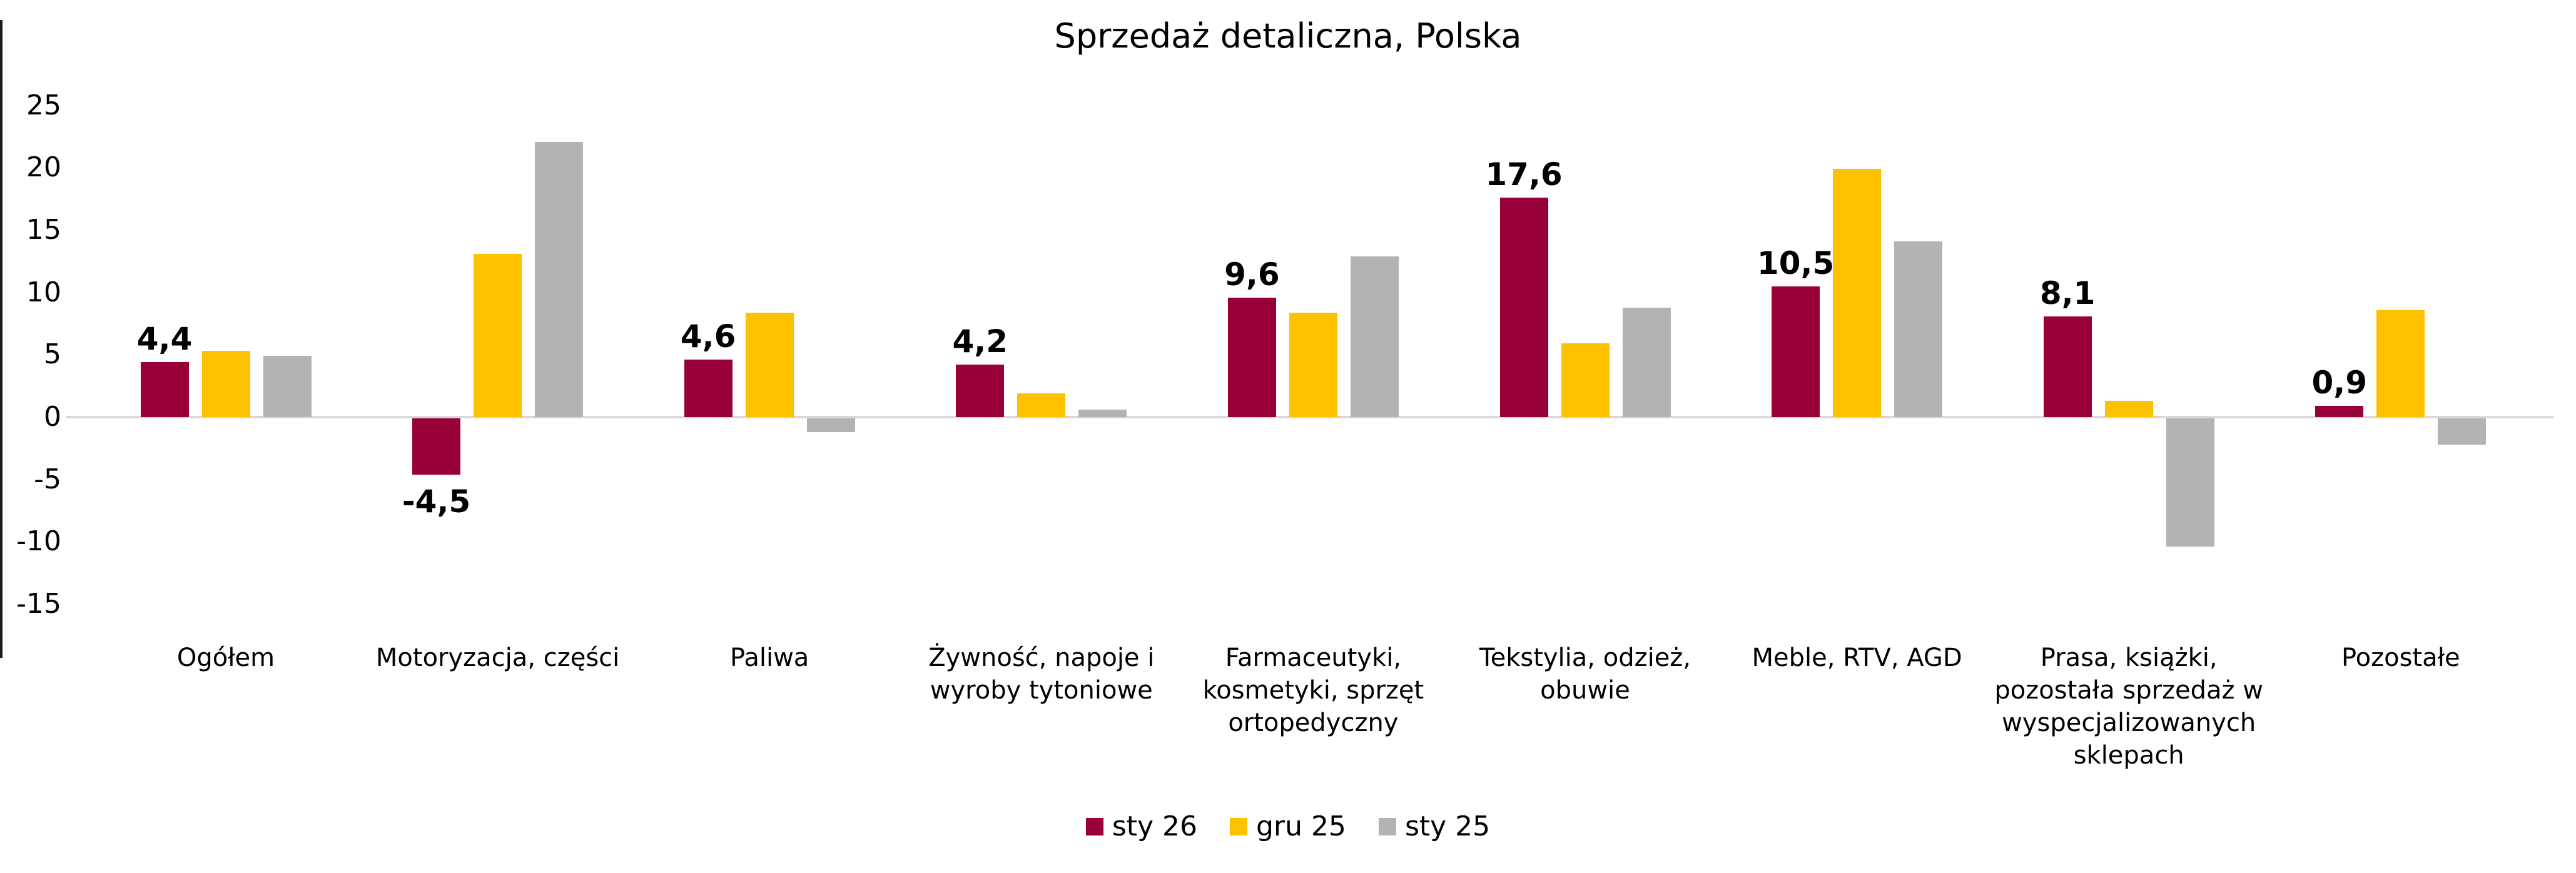 The height and width of the screenshot is (873, 2576). I want to click on y-tick-label: 20, so click(43, 168).